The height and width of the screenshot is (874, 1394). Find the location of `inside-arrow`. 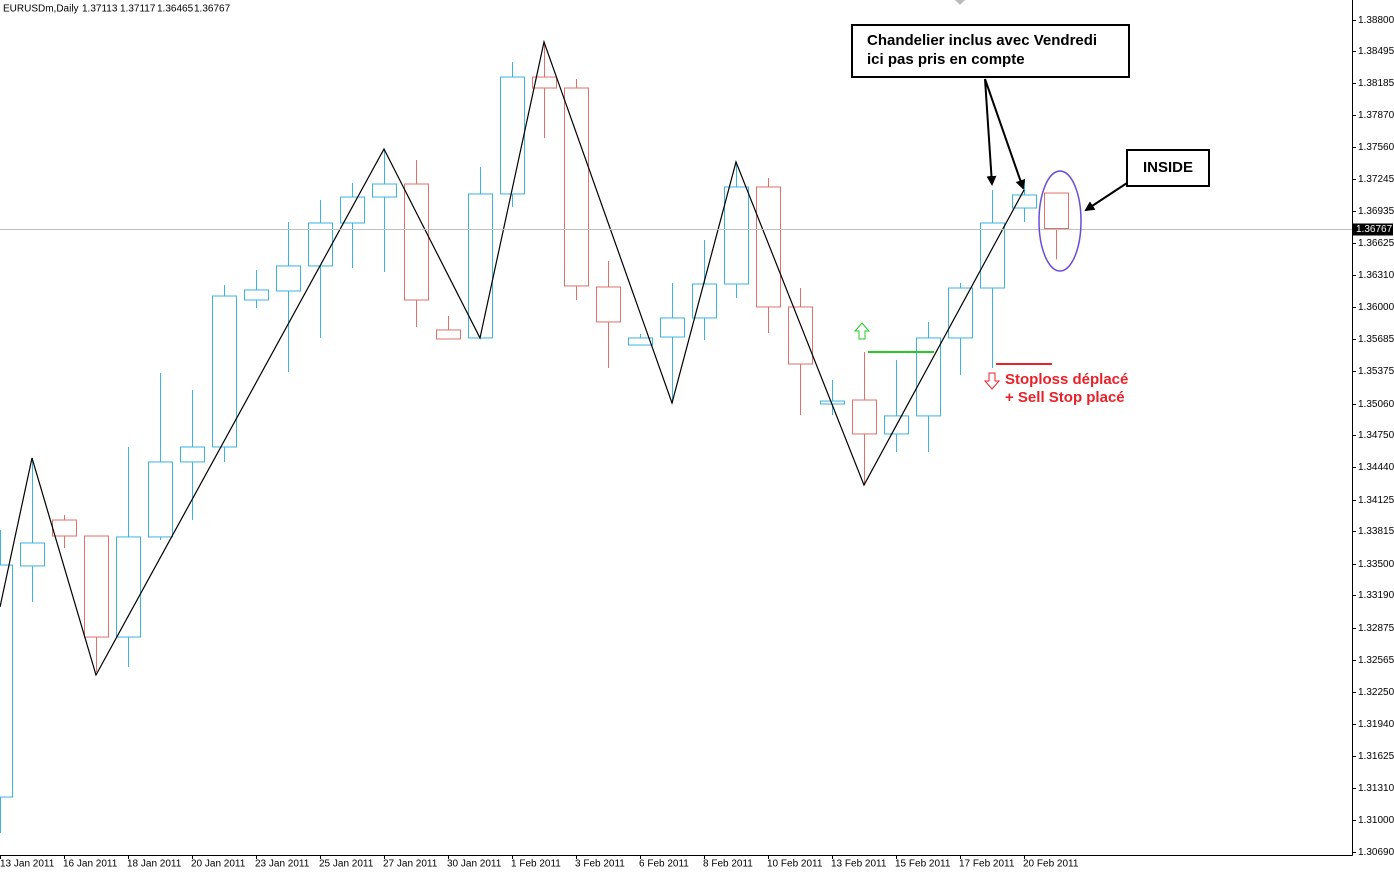

inside-arrow is located at coordinates (1106, 197).